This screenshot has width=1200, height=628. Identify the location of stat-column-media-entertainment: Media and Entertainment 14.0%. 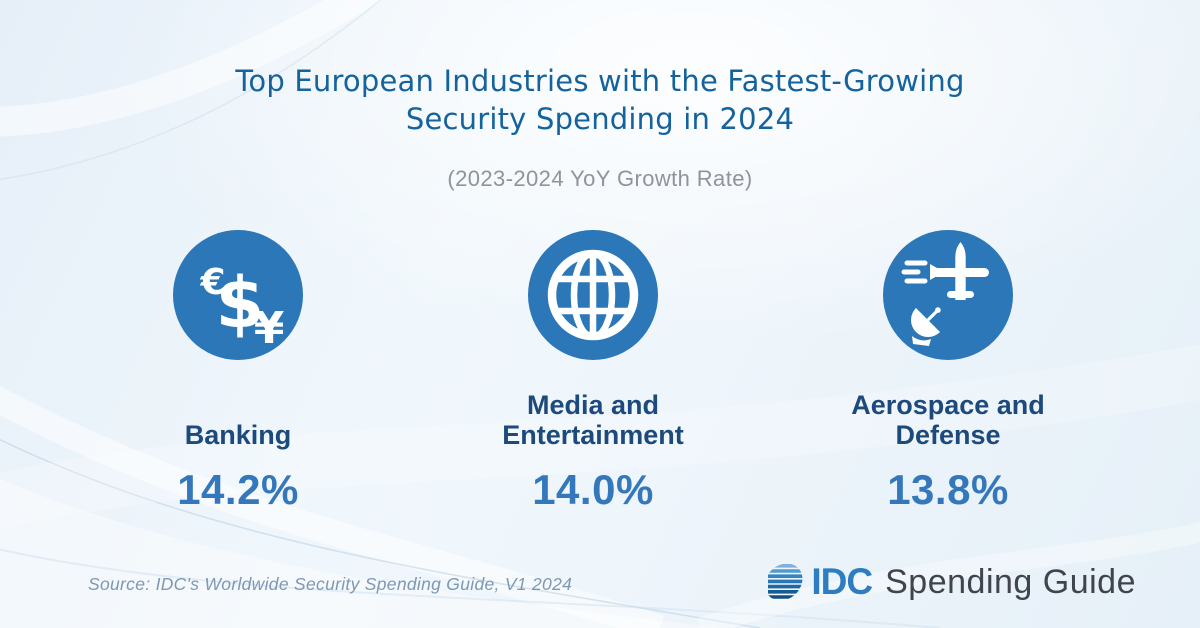
(593, 372).